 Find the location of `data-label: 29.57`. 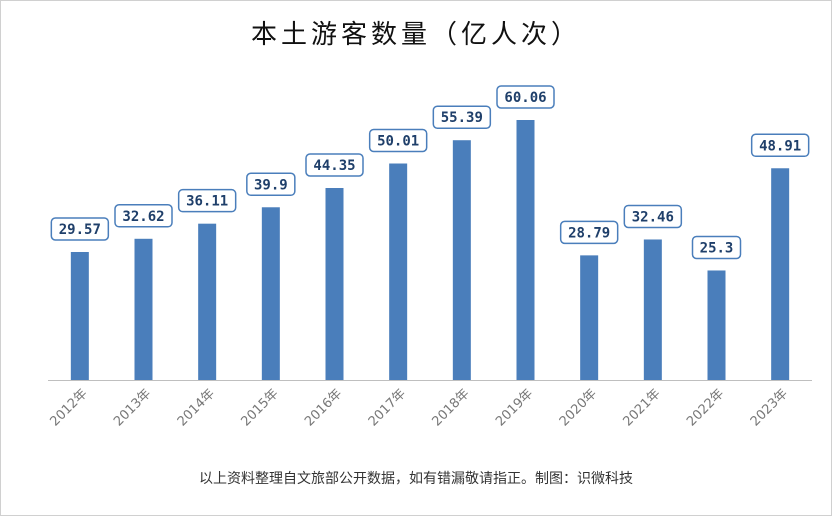

data-label: 29.57 is located at coordinates (80, 230).